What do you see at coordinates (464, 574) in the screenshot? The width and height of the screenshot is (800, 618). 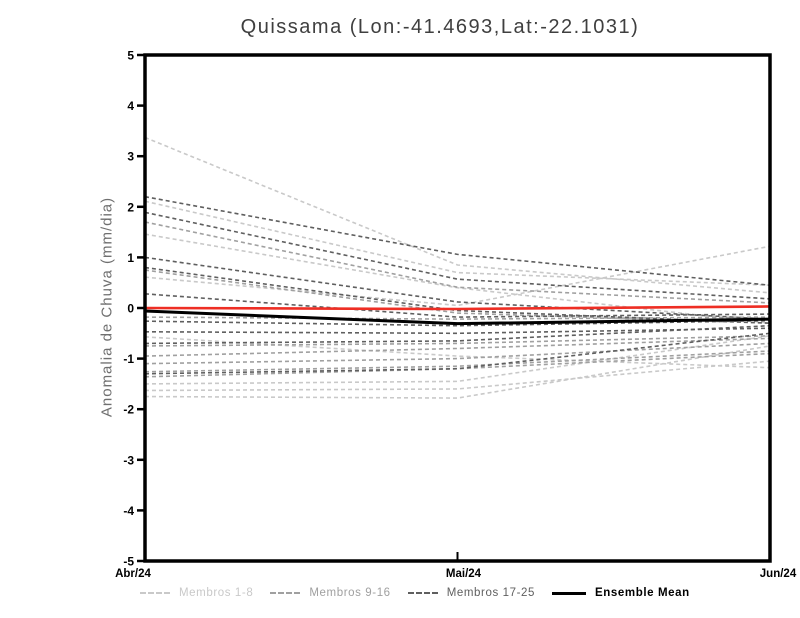 I see `x-month-label: Mai/24` at bounding box center [464, 574].